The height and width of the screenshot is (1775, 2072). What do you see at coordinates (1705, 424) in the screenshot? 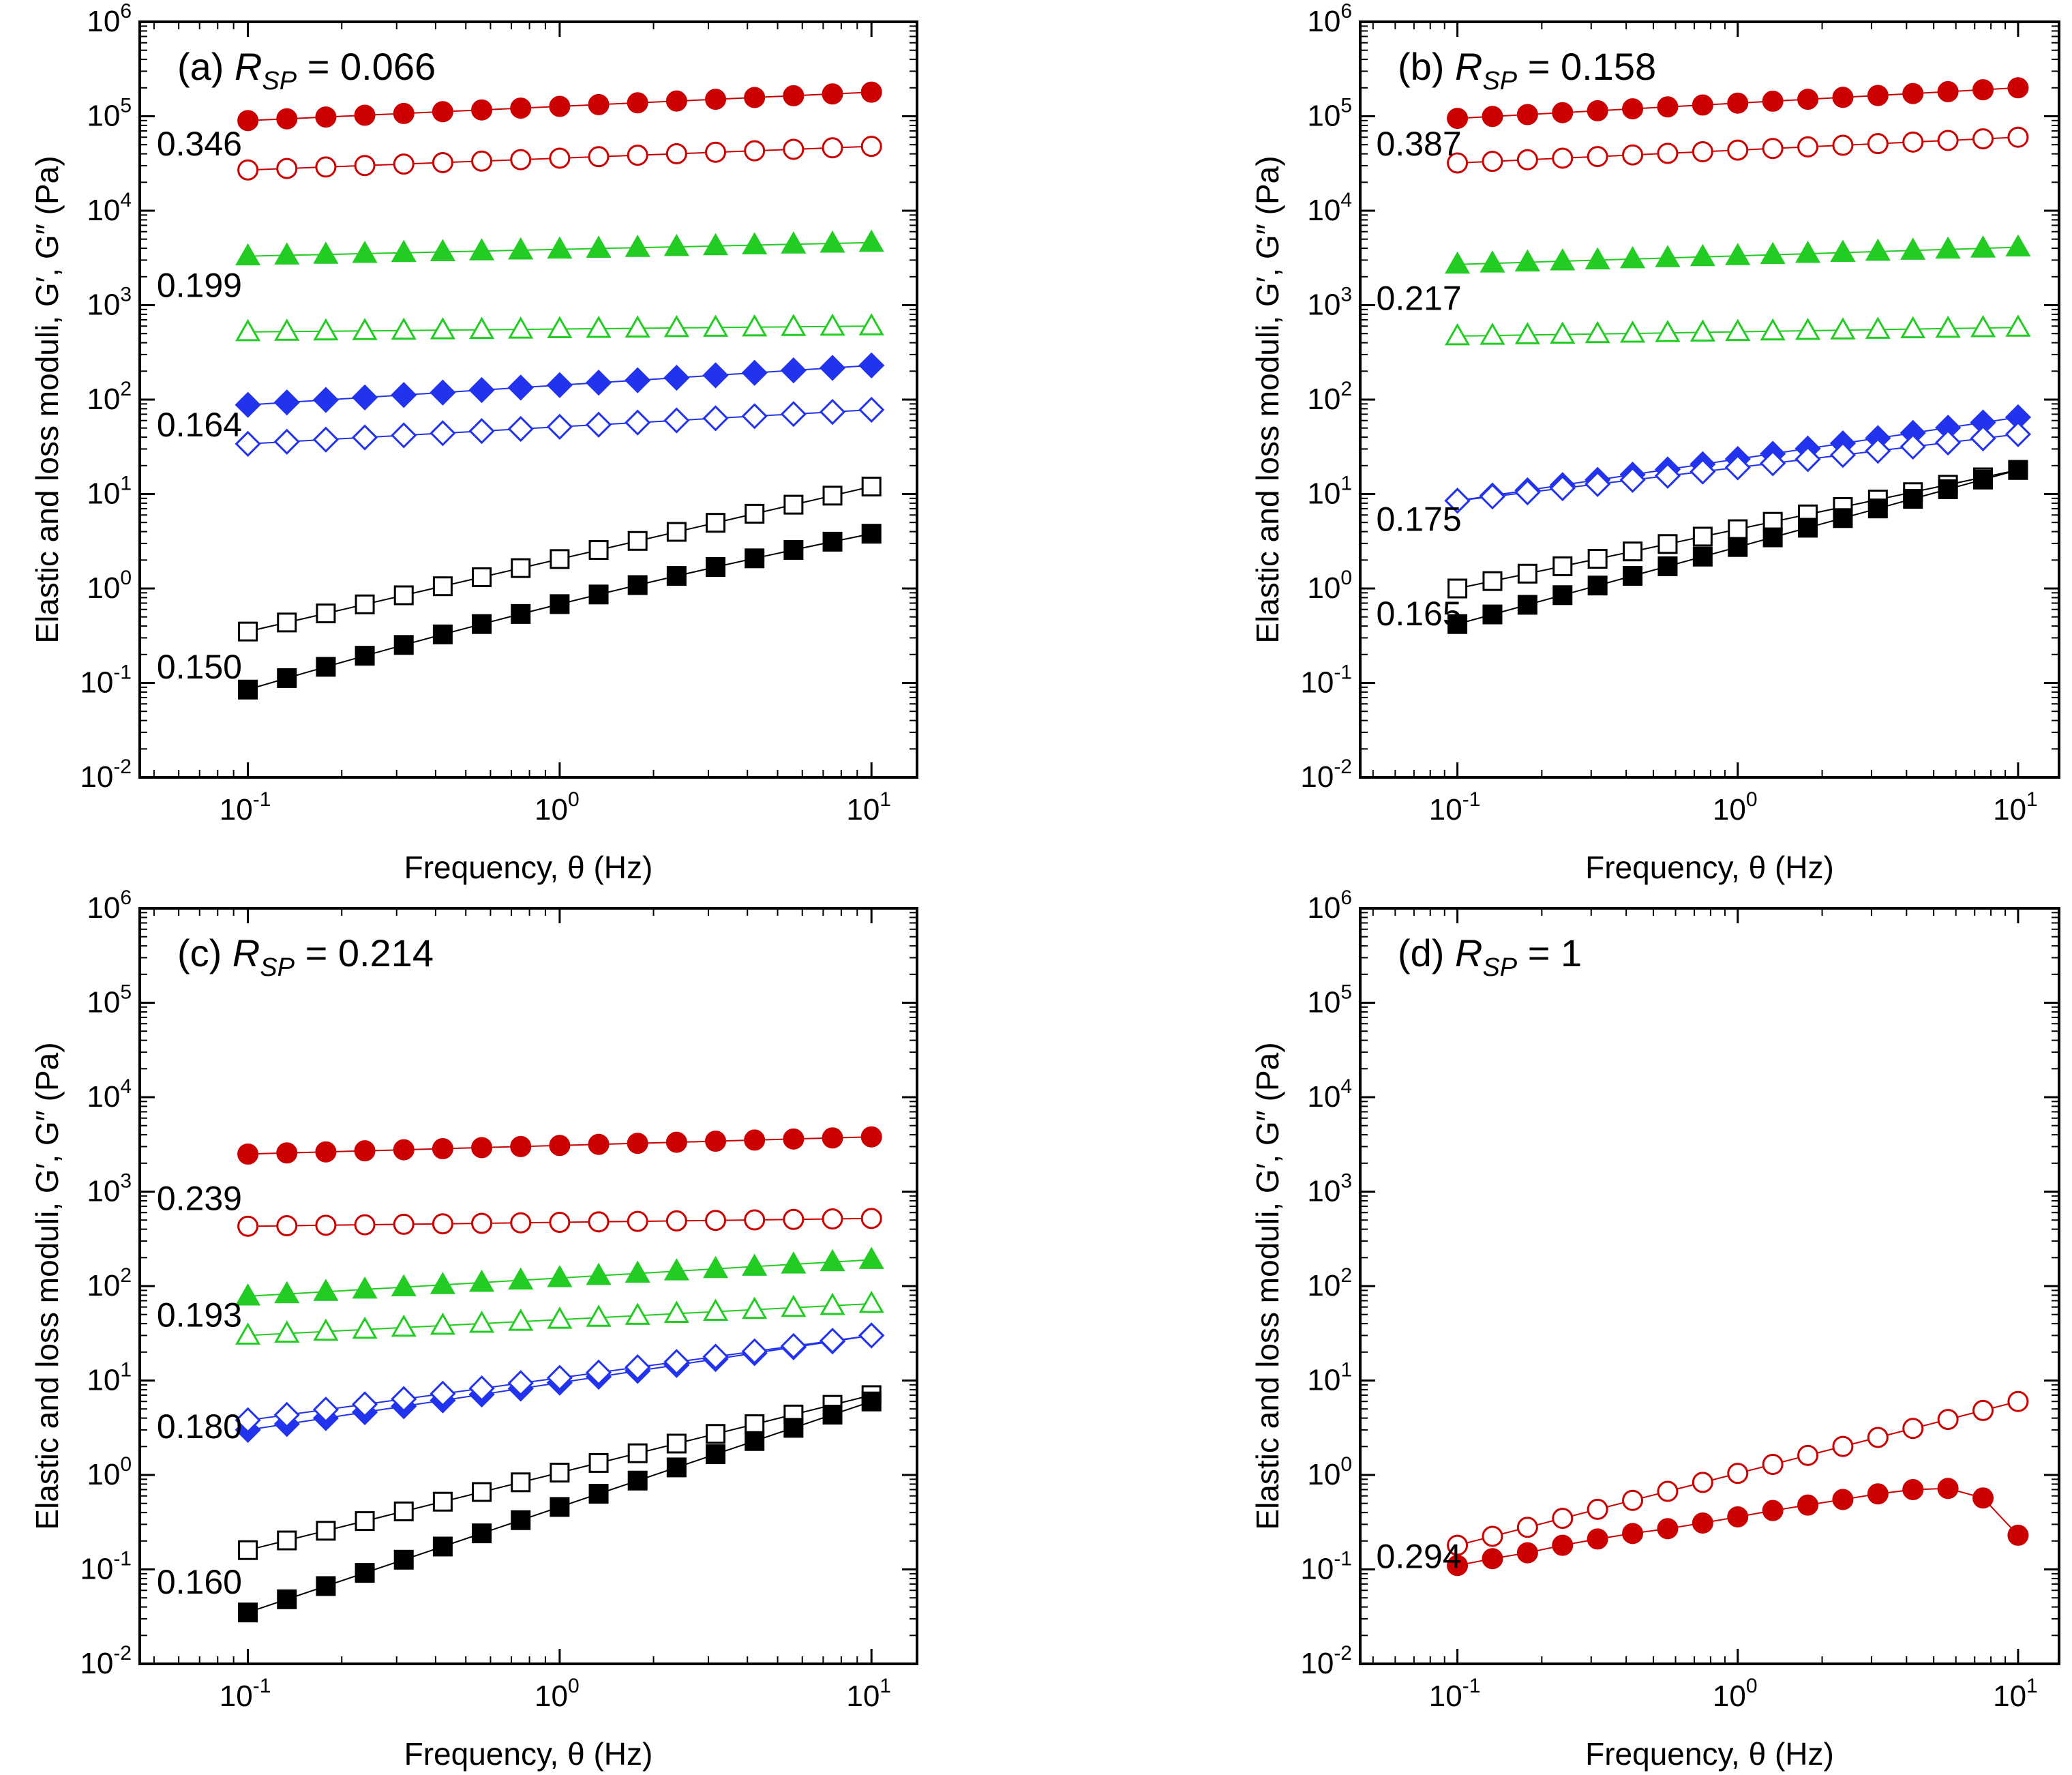
I see `x-axis: 10-1 100 101` at bounding box center [1705, 424].